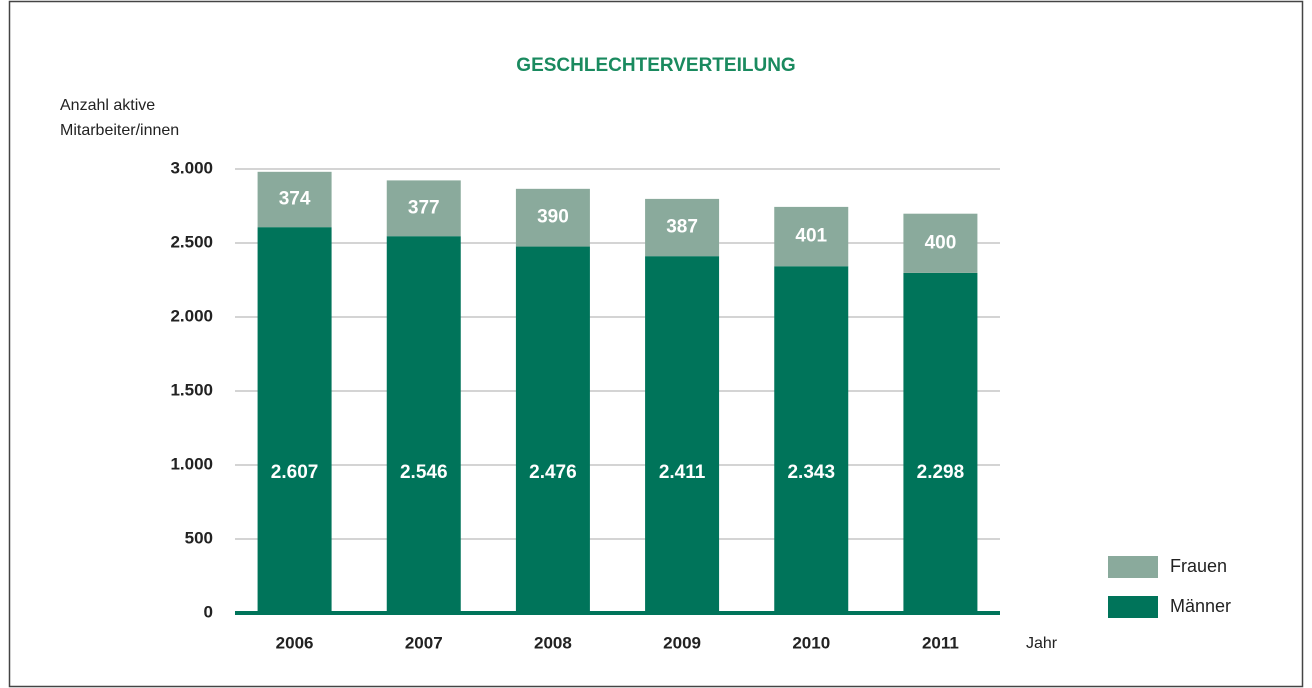 This screenshot has height=688, width=1312. I want to click on x-tick-label: 2007, so click(424, 642).